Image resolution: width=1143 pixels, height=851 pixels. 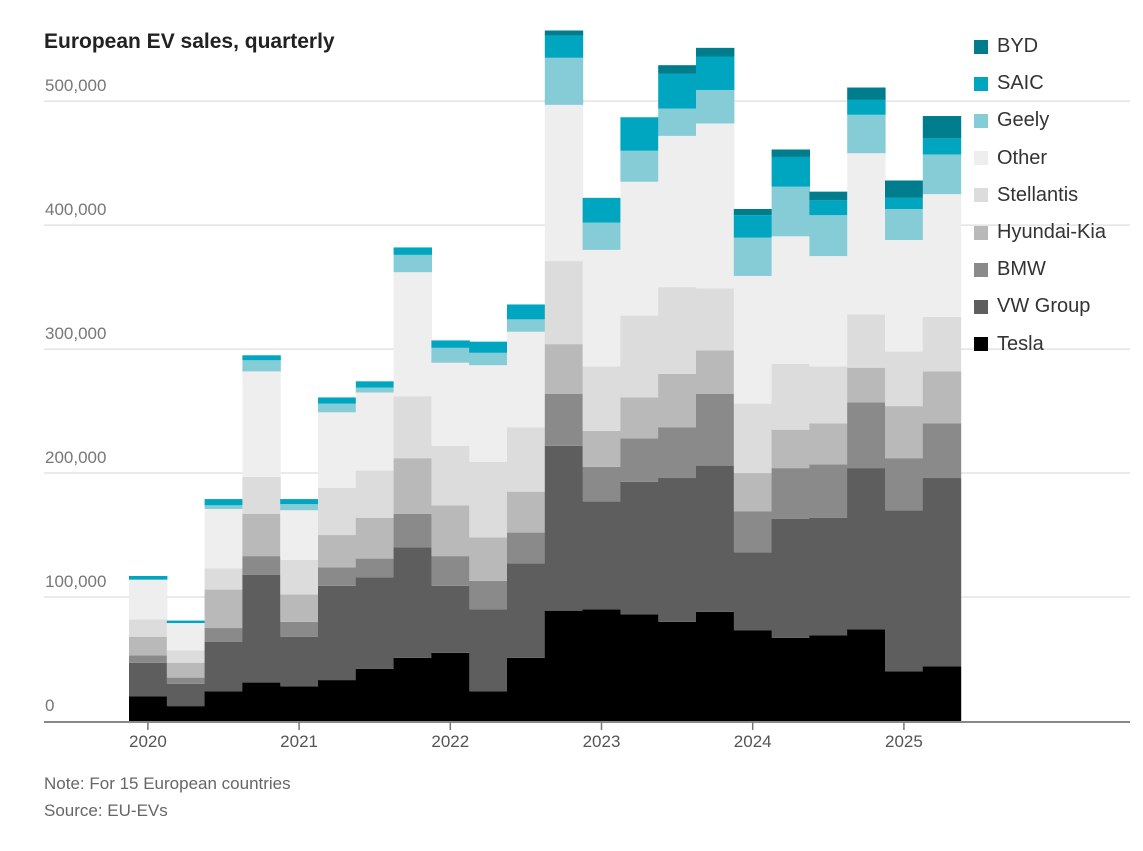 I want to click on legend-item: Hyundai-Kia, so click(x=1040, y=232).